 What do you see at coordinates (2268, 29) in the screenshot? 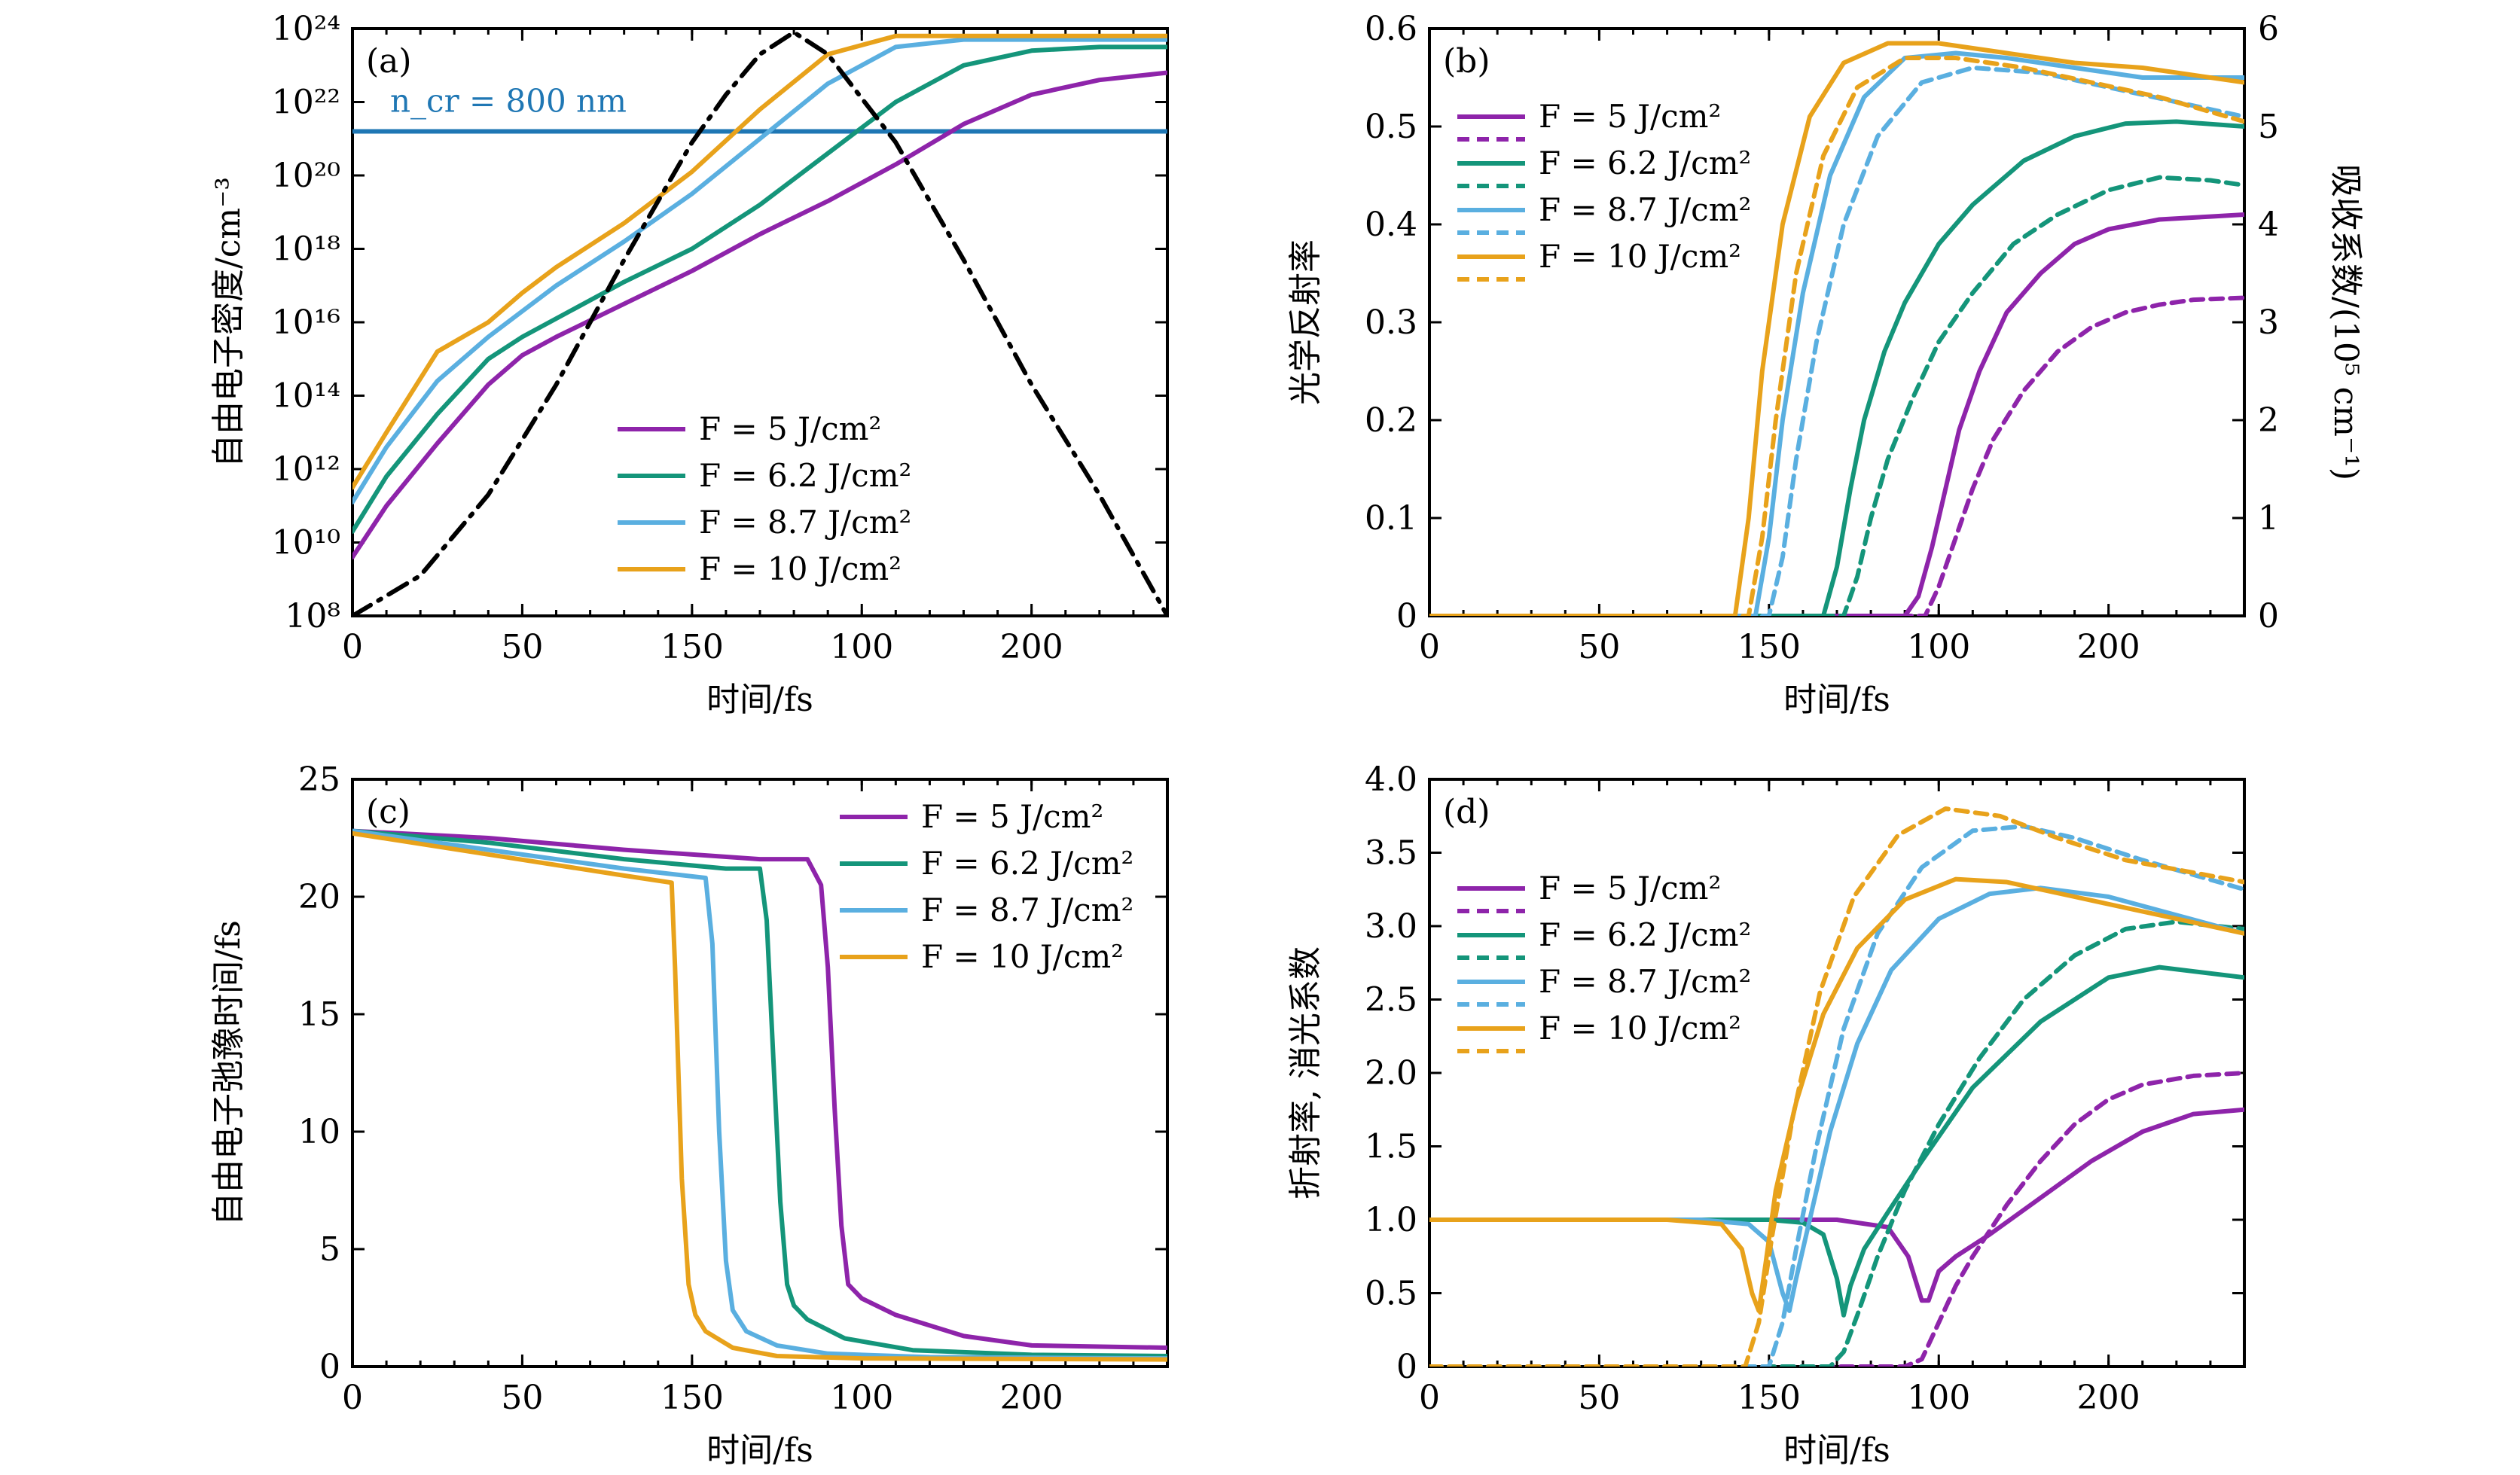
I see `y-right-tick-label: 6` at bounding box center [2268, 29].